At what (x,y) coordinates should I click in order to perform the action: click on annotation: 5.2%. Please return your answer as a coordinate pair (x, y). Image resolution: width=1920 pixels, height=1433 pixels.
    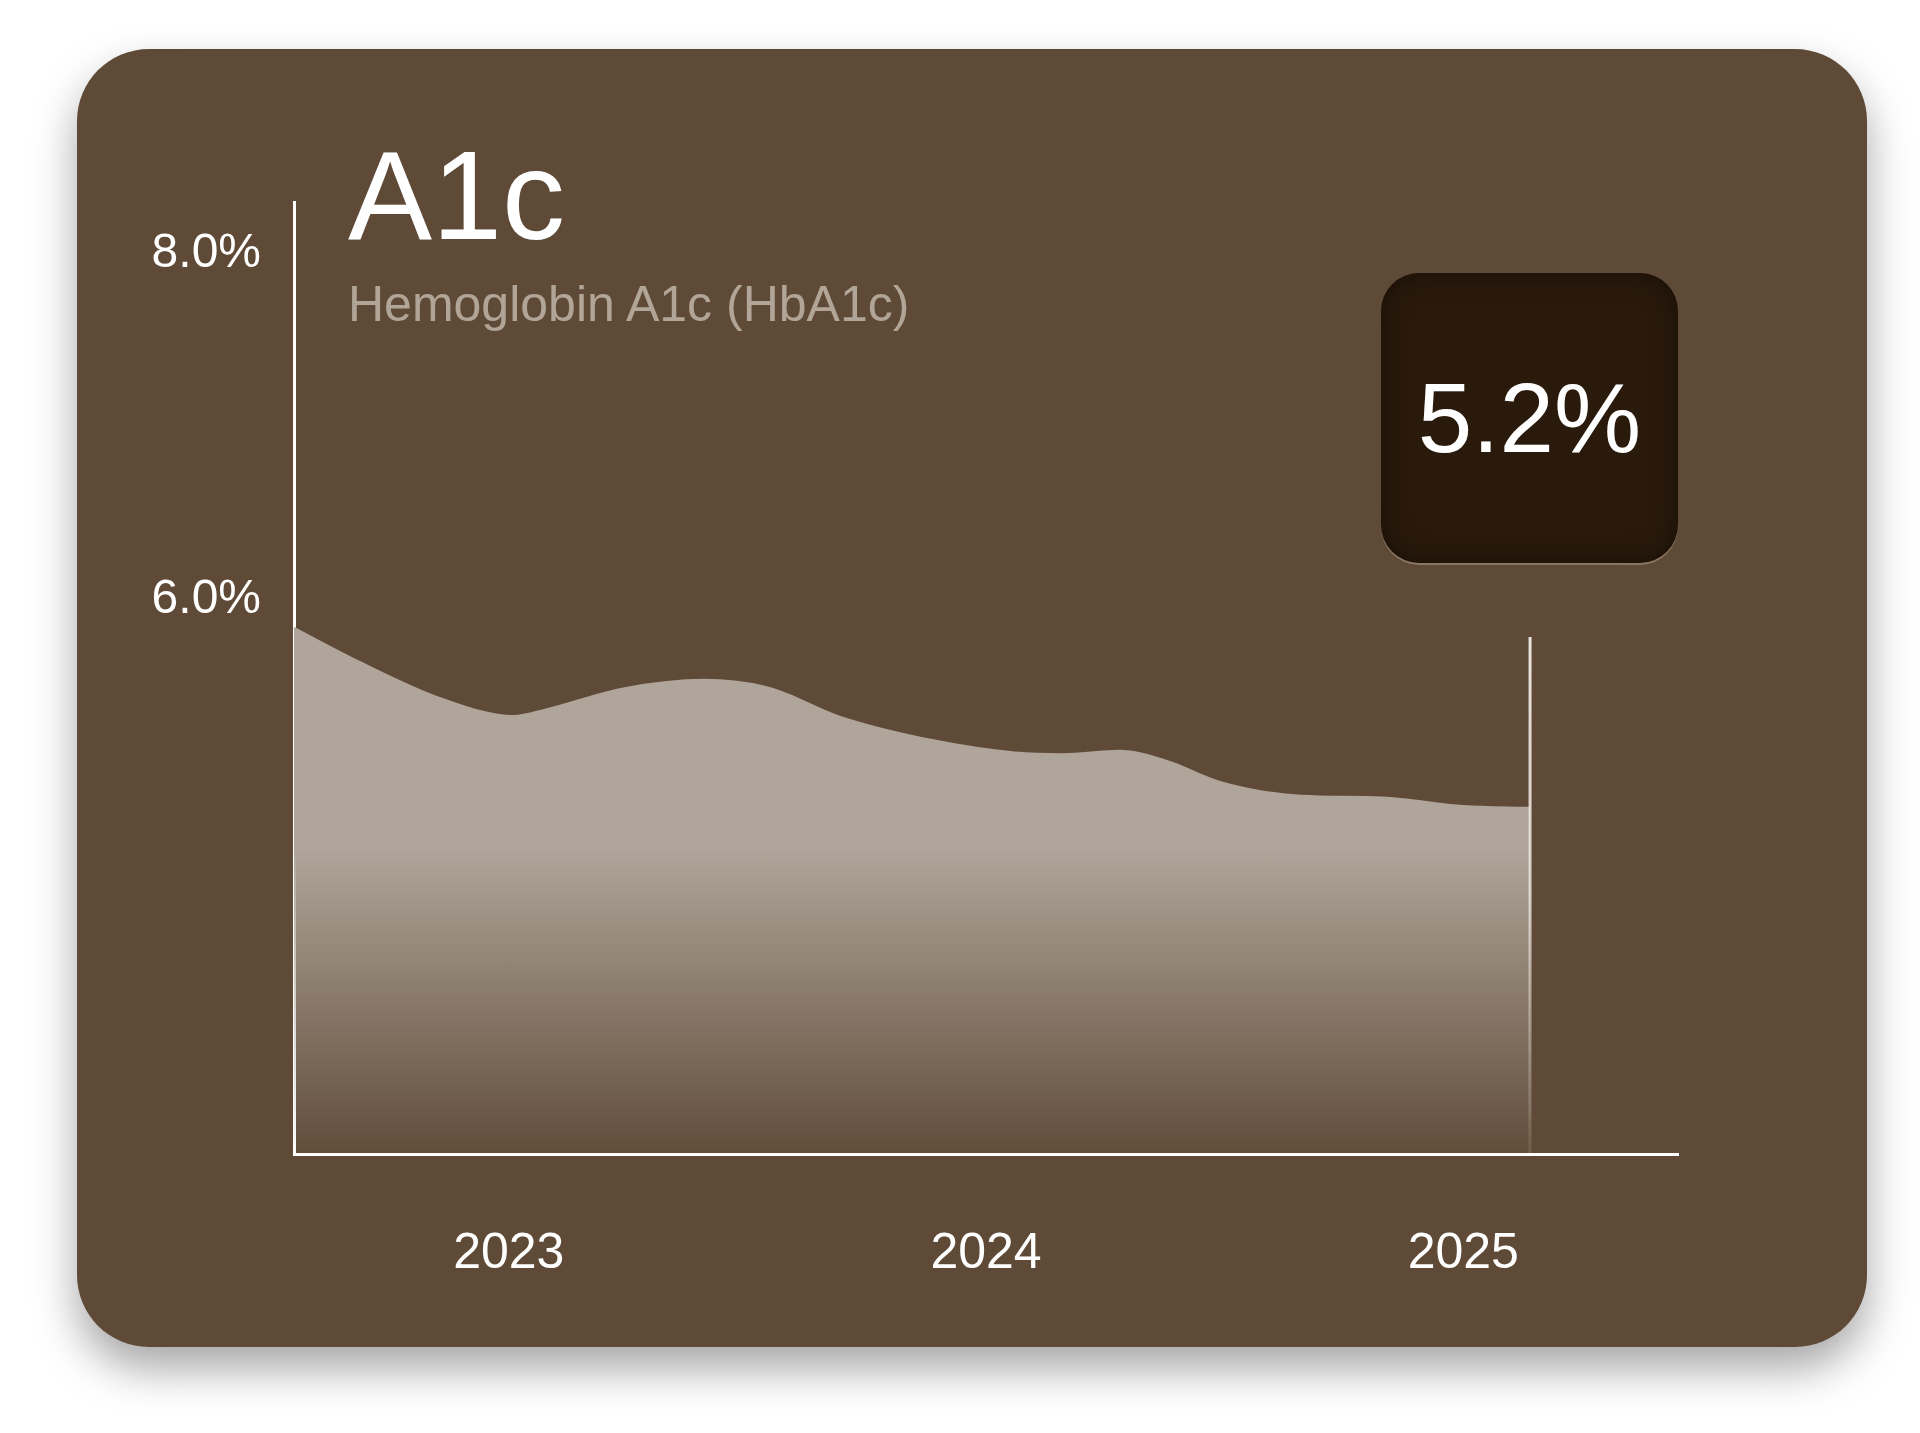
    Looking at the image, I should click on (1529, 418).